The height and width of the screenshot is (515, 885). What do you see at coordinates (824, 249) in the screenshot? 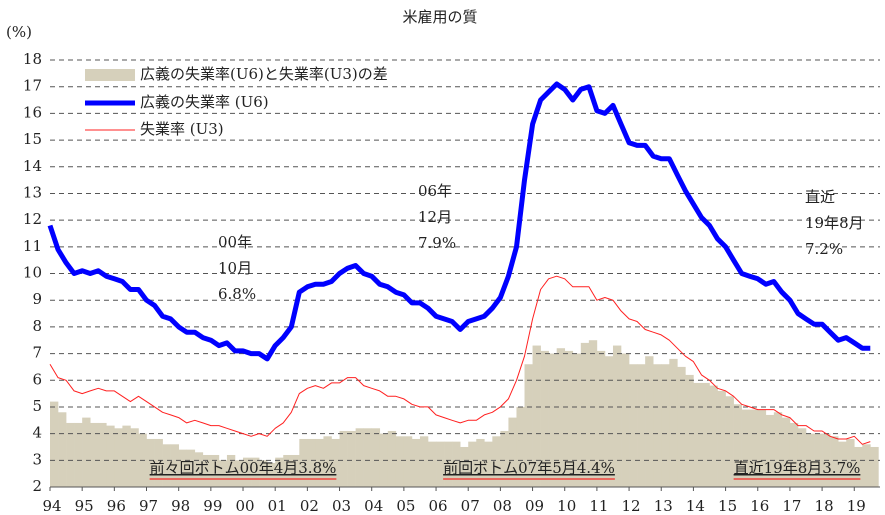
I see `annotation: 7.2%` at bounding box center [824, 249].